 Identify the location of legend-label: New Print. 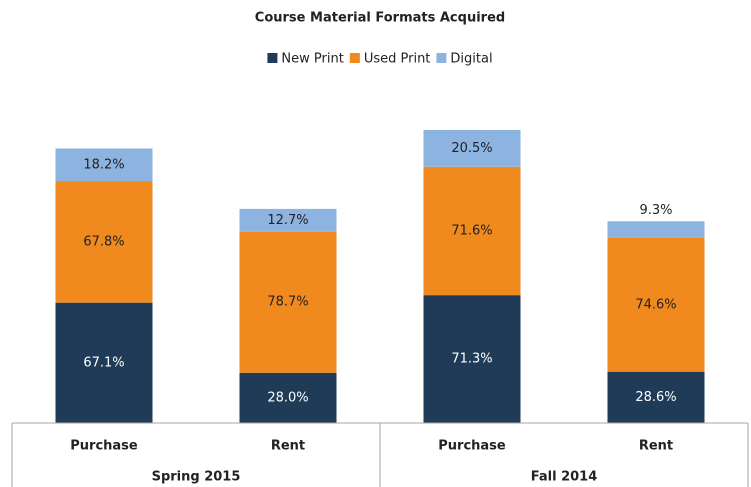
(312, 59).